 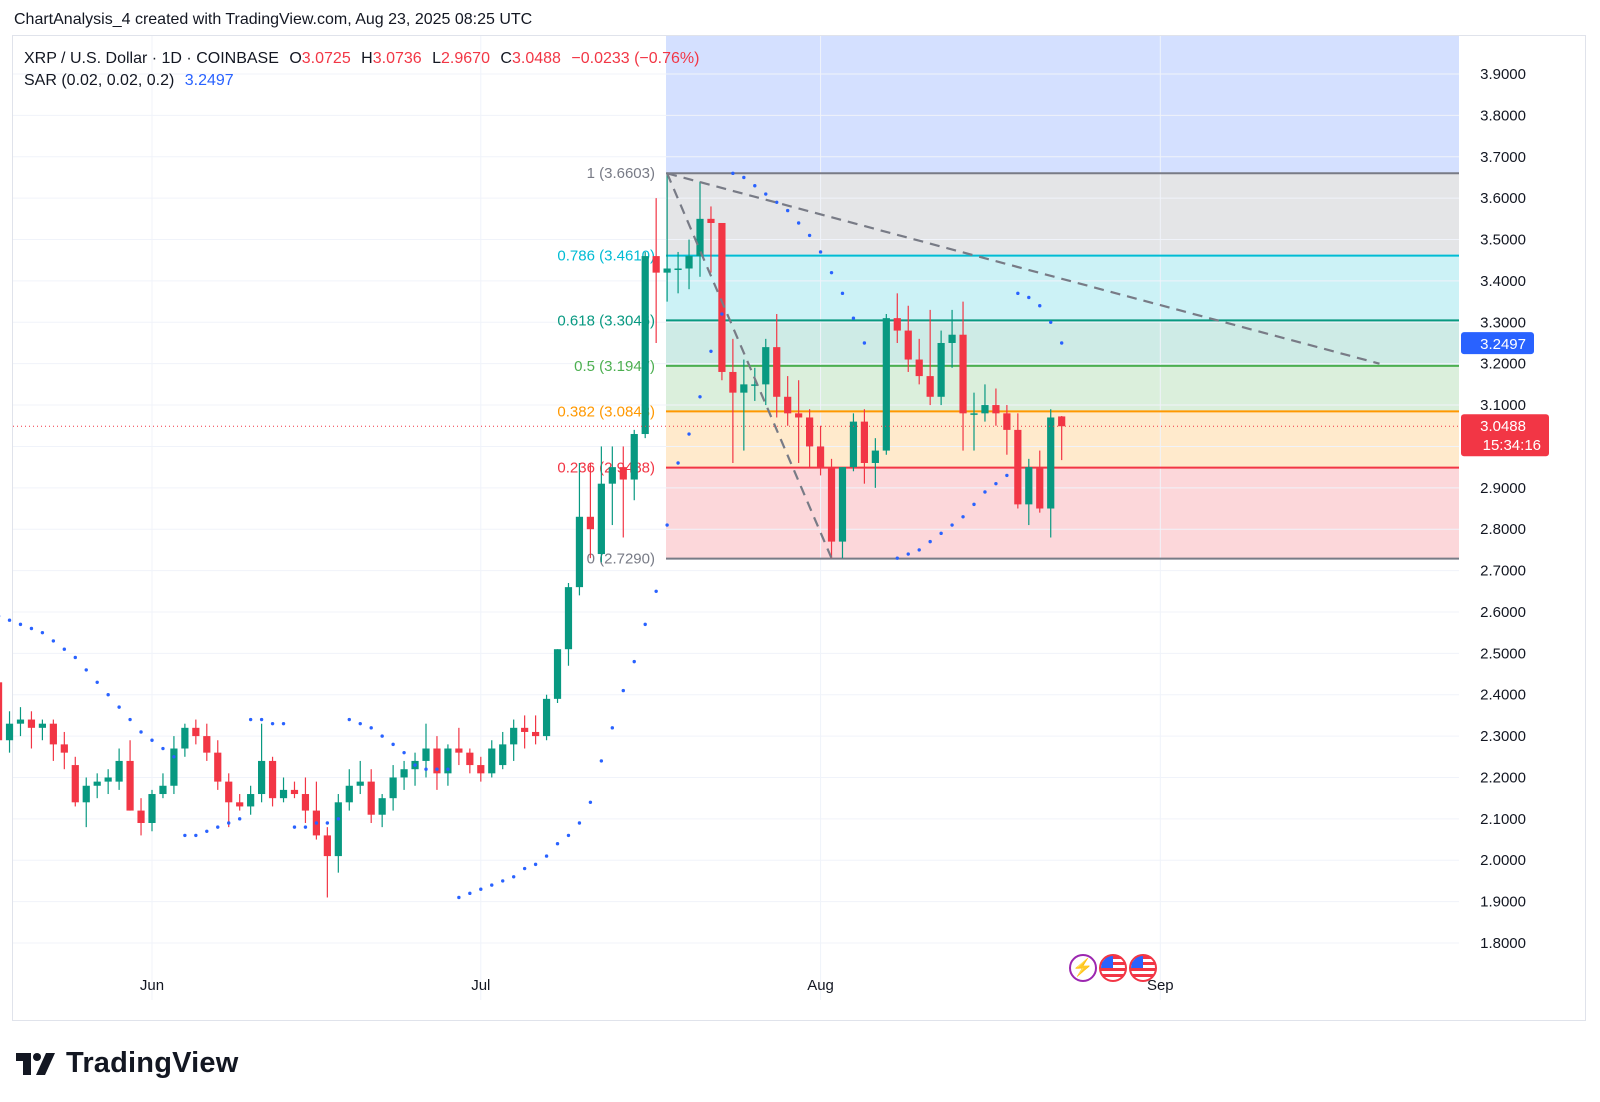 What do you see at coordinates (614, 366) in the screenshot?
I see `fib-level-label: 0.5 (3.1947)` at bounding box center [614, 366].